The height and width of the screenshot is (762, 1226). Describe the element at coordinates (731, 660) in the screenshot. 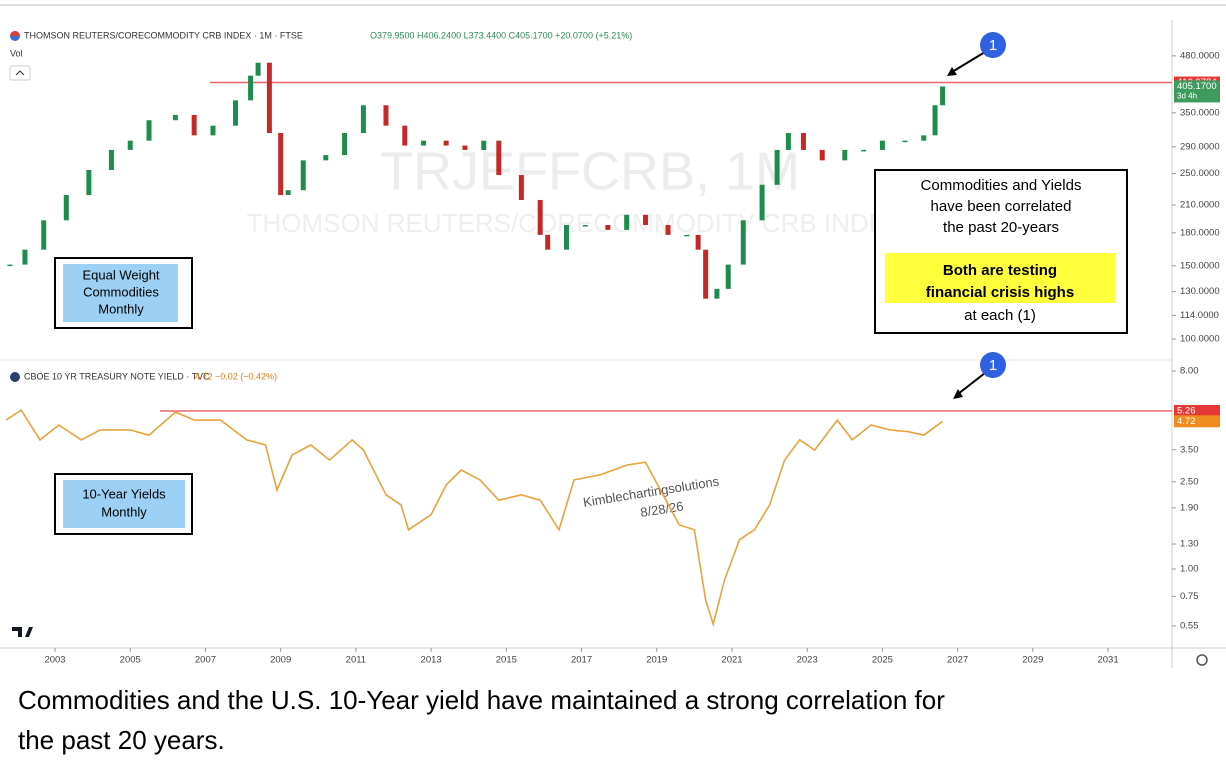

I see `x-tick-label: 2021` at that location.